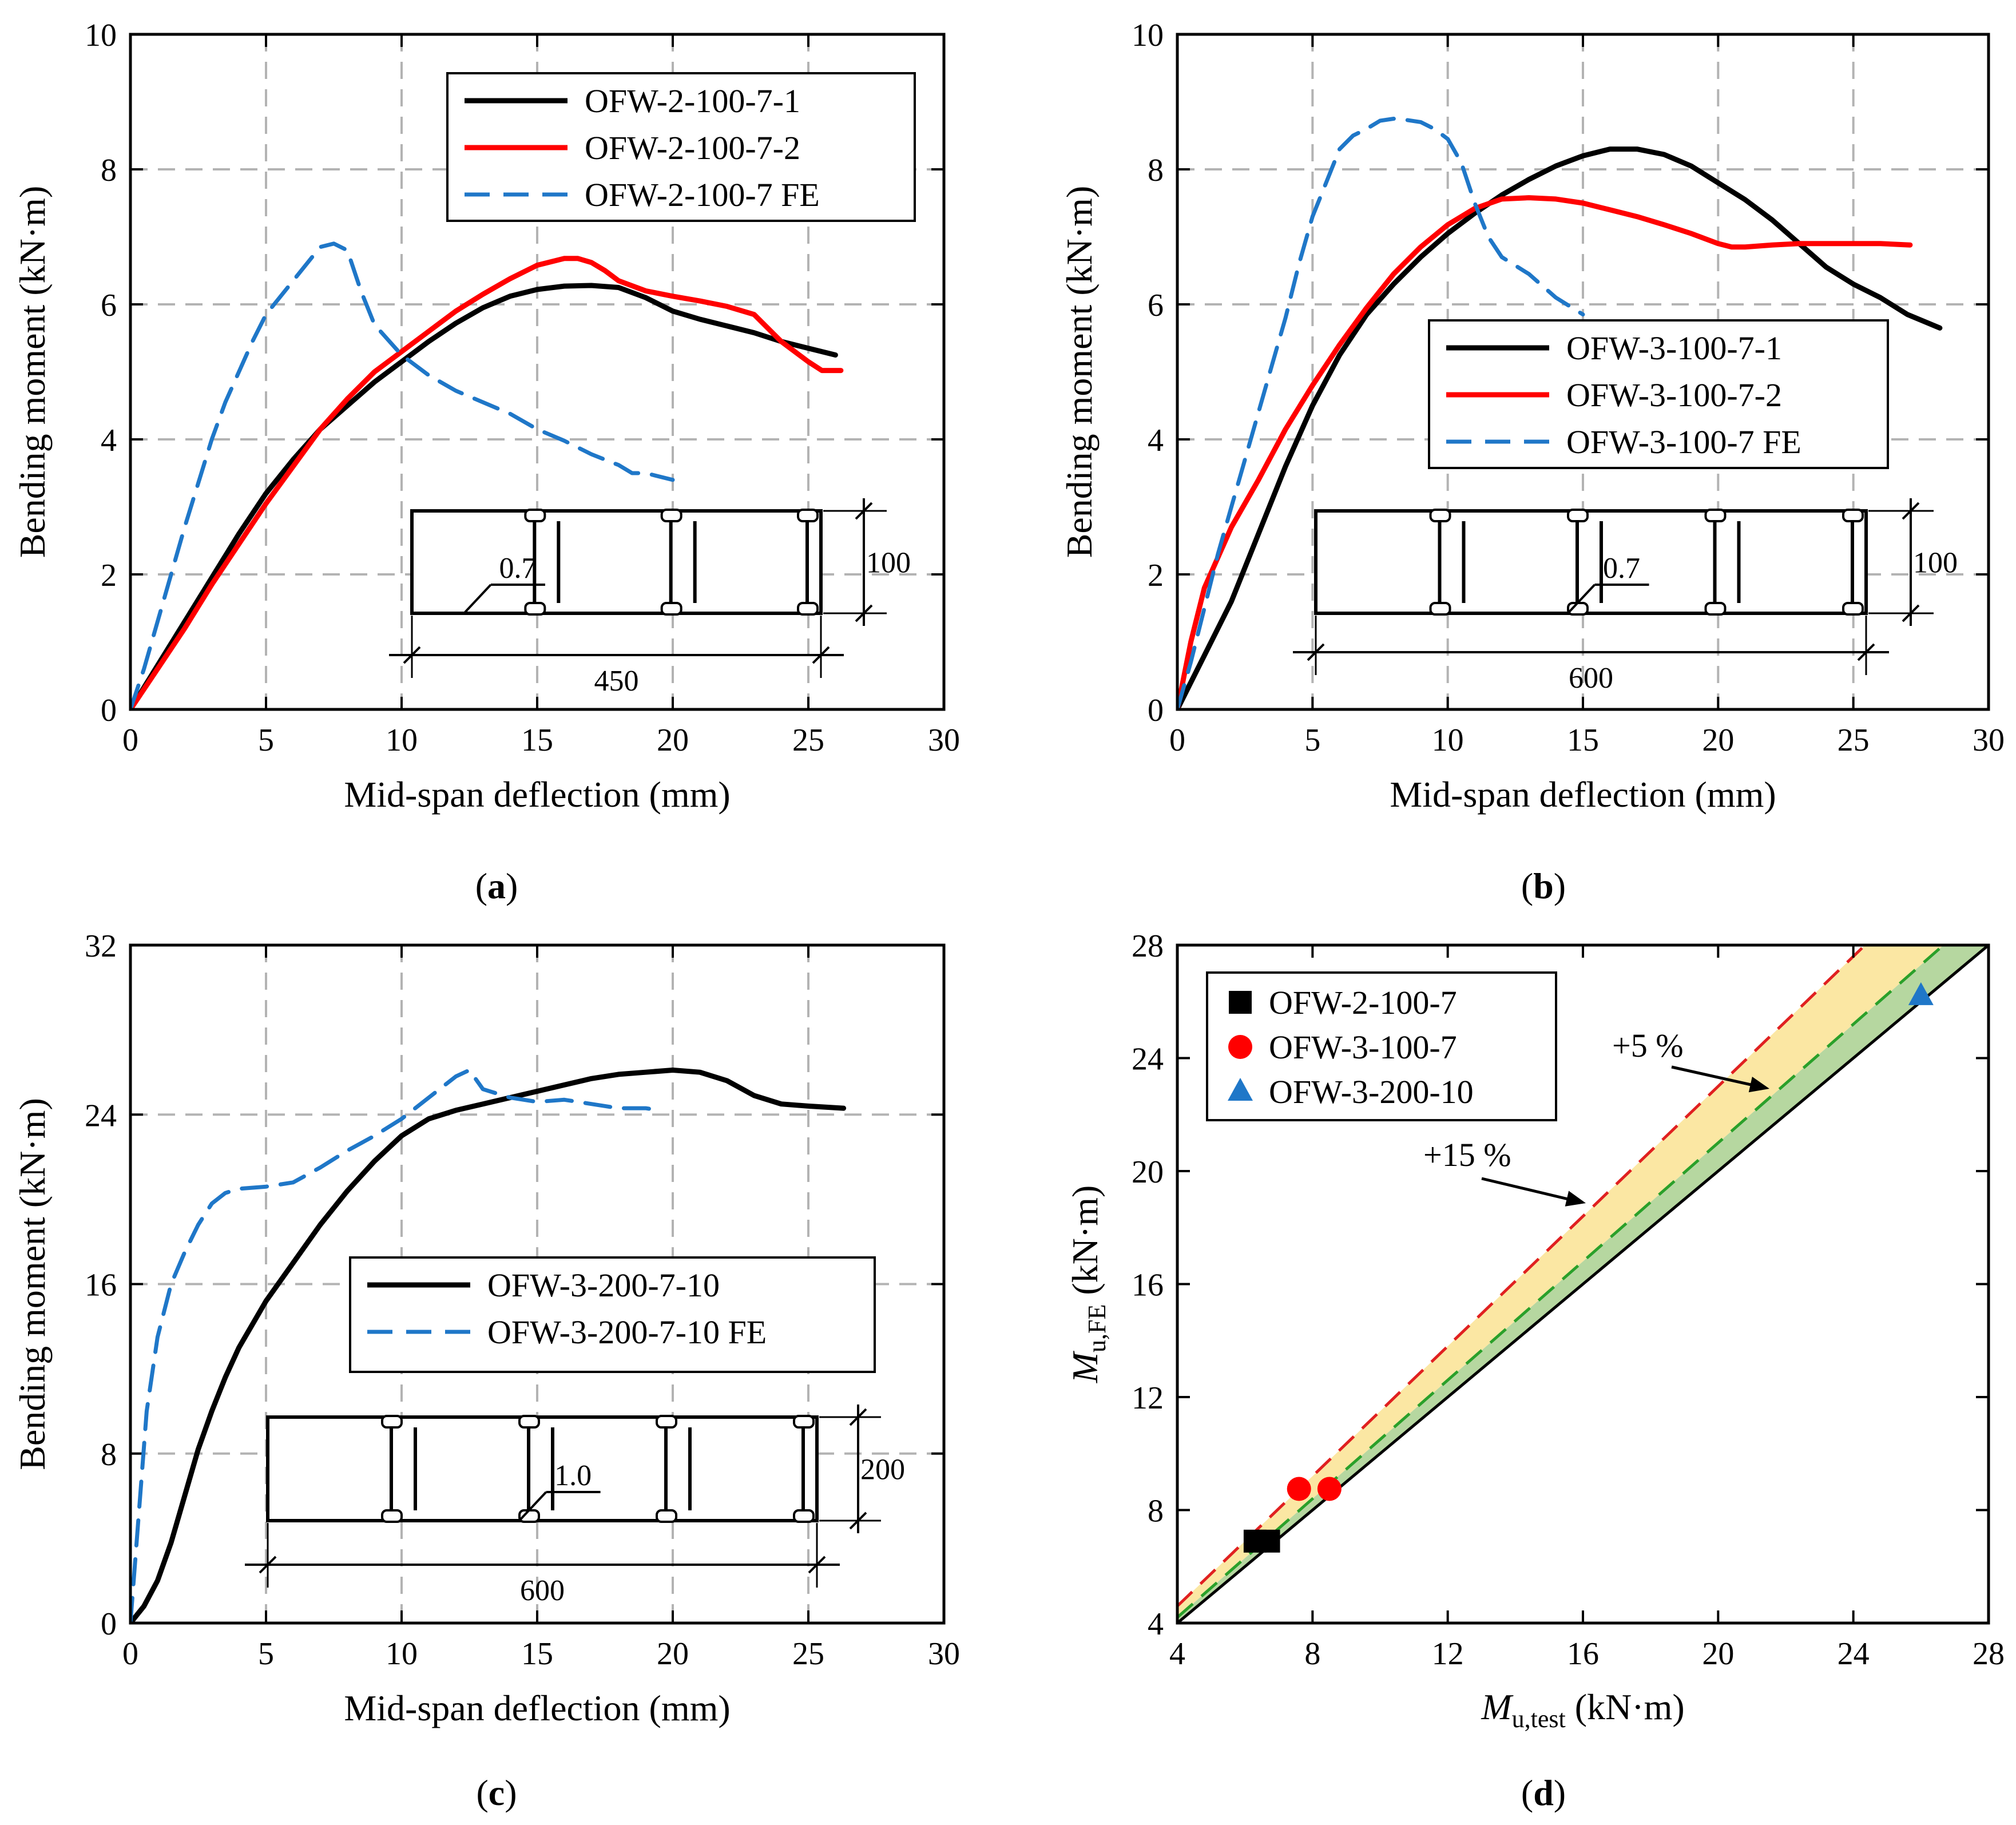 The width and height of the screenshot is (2016, 1825). What do you see at coordinates (1989, 1654) in the screenshot?
I see `x-tick-label: 28` at bounding box center [1989, 1654].